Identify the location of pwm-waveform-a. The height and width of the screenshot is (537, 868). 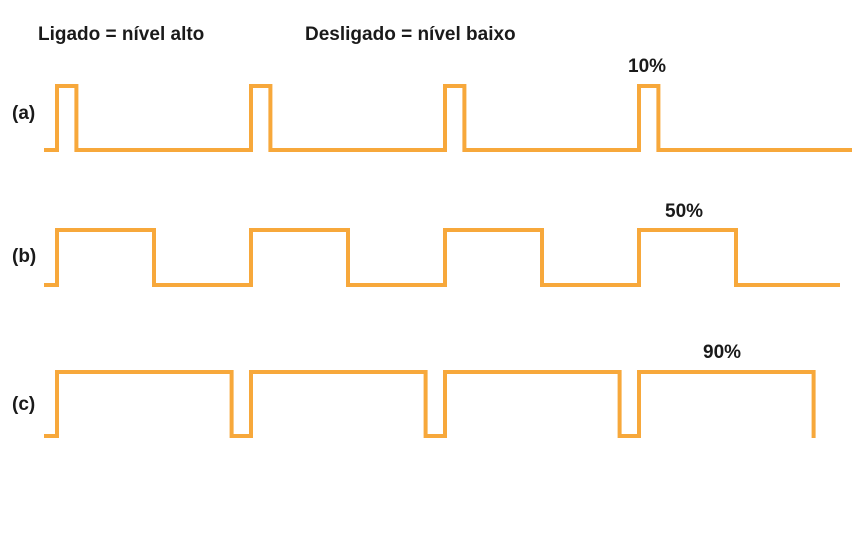
(448, 118).